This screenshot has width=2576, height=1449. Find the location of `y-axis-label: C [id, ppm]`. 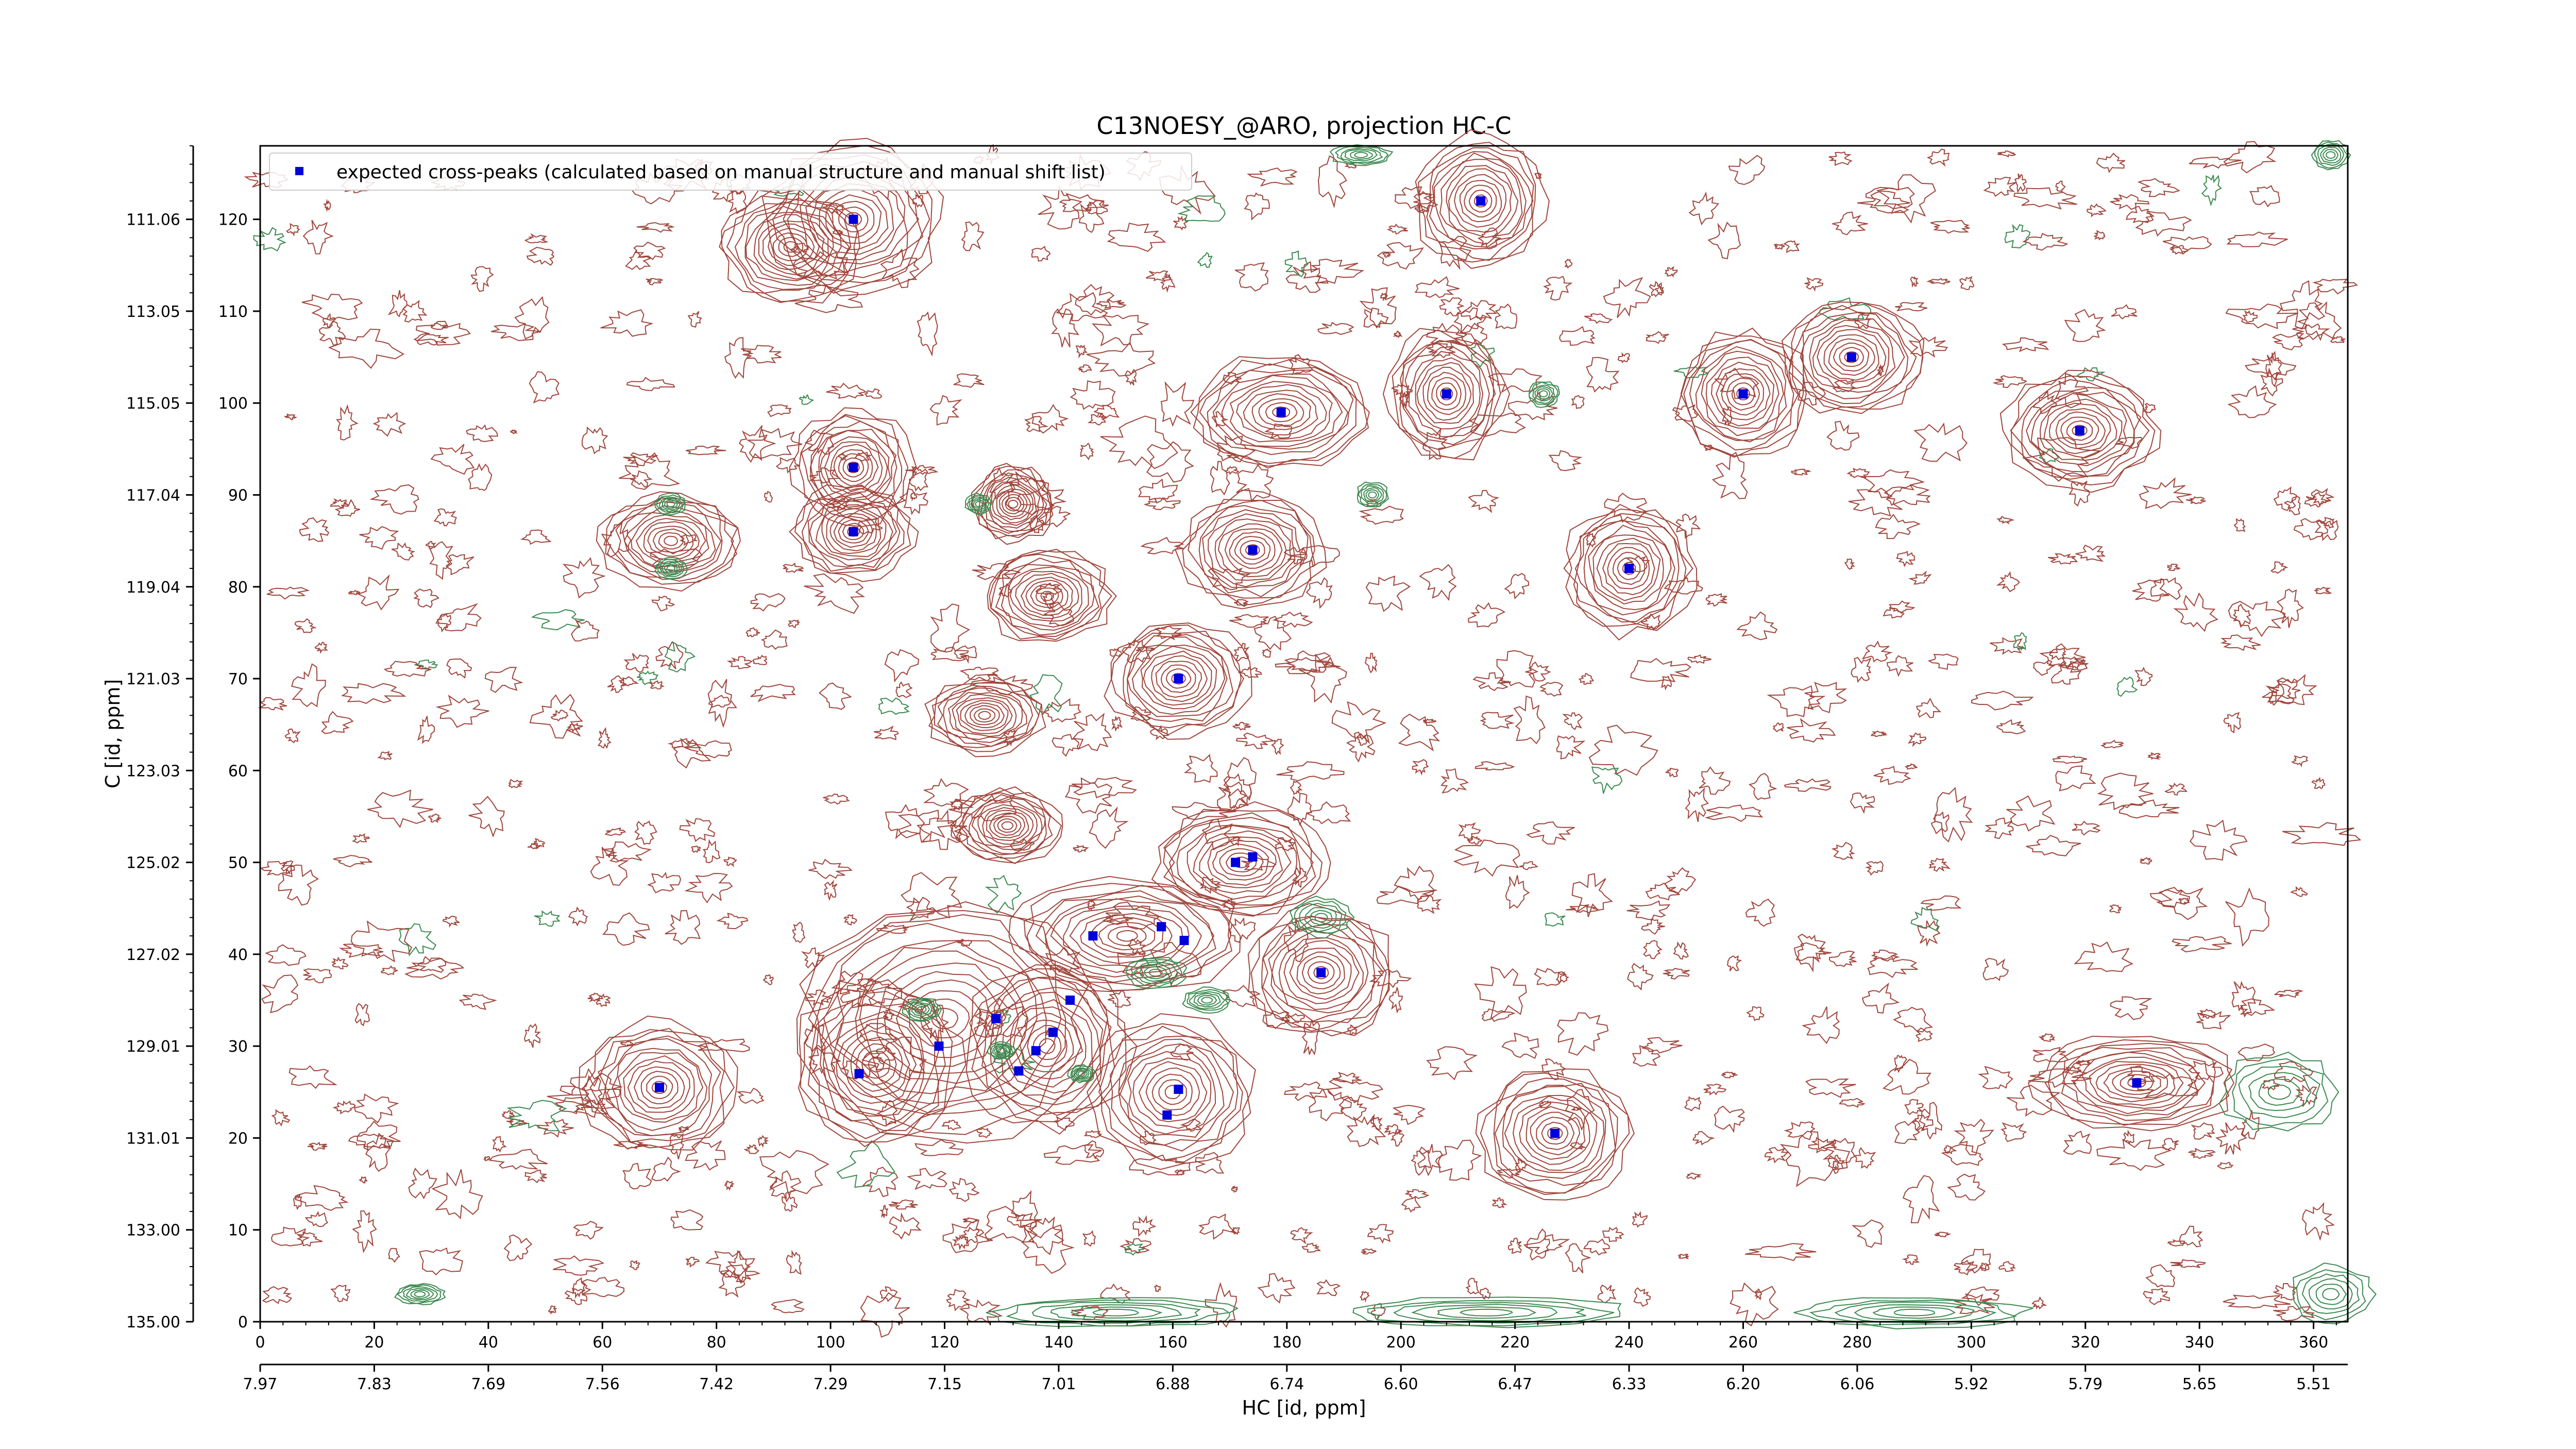

y-axis-label: C [id, ppm] is located at coordinates (112, 733).